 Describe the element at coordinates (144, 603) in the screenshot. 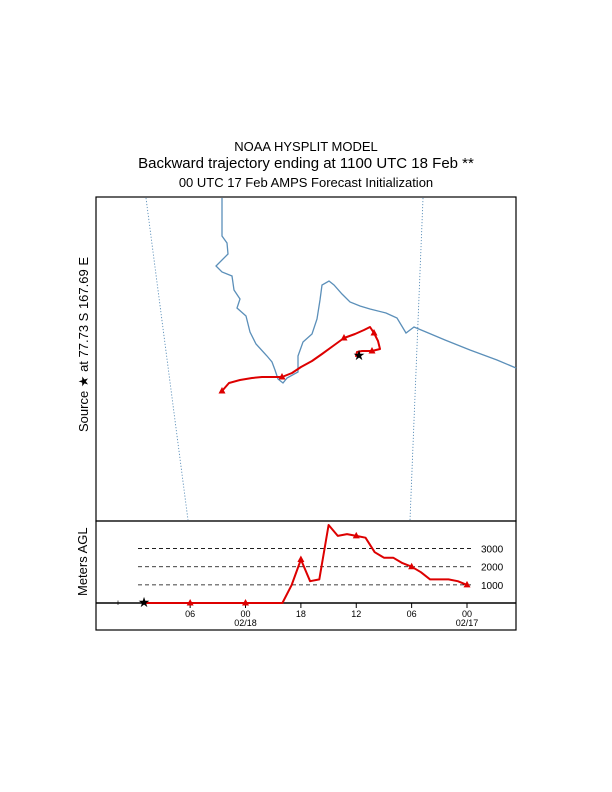

I see `start-star-icon: ★` at that location.